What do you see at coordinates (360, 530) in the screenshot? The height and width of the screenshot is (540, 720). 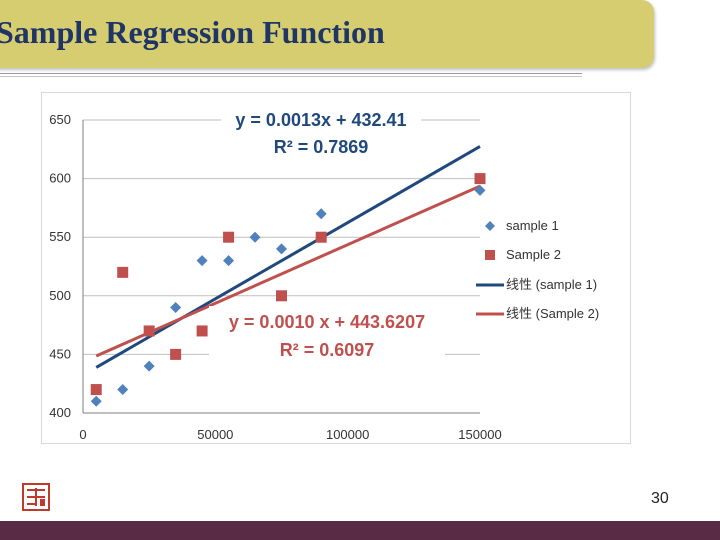 I see `footer-bar` at bounding box center [360, 530].